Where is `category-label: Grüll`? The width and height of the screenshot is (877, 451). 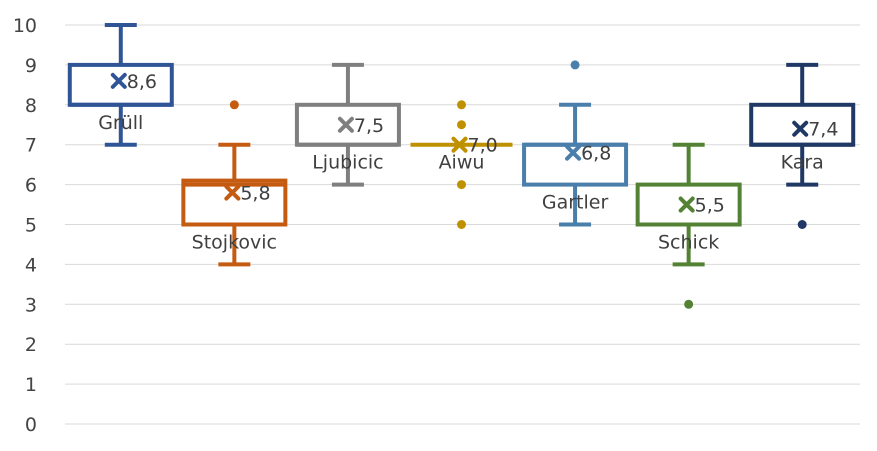 category-label: Grüll is located at coordinates (120, 123).